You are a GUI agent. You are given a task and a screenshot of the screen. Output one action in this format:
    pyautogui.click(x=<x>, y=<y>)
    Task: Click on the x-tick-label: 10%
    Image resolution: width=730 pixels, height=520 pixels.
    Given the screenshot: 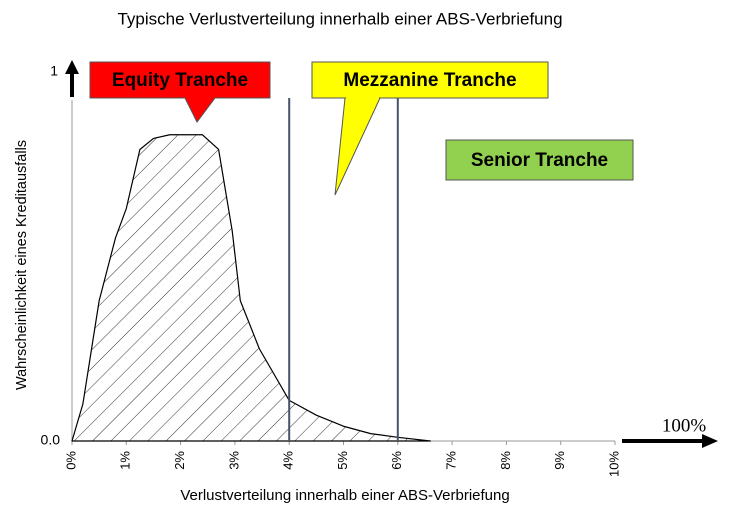 What is the action you would take?
    pyautogui.click(x=613, y=464)
    